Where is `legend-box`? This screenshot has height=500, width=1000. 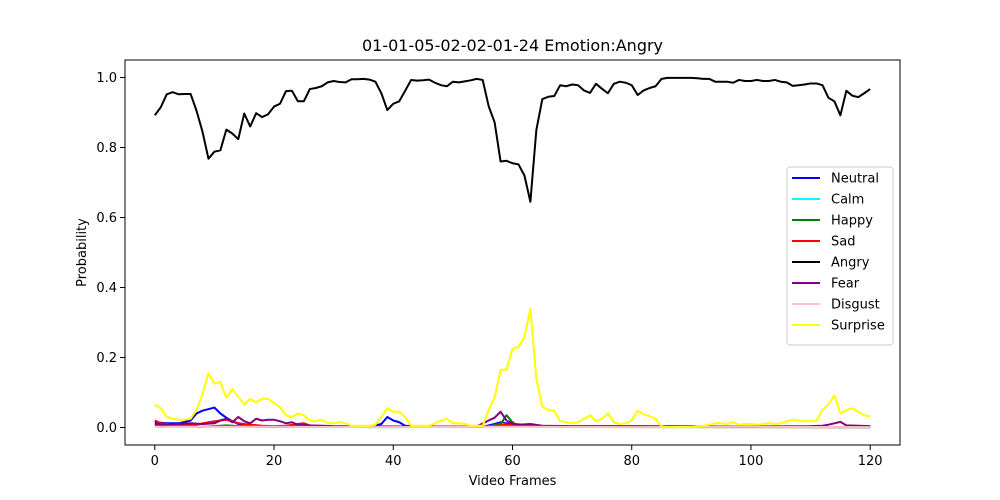 legend-box is located at coordinates (840, 256).